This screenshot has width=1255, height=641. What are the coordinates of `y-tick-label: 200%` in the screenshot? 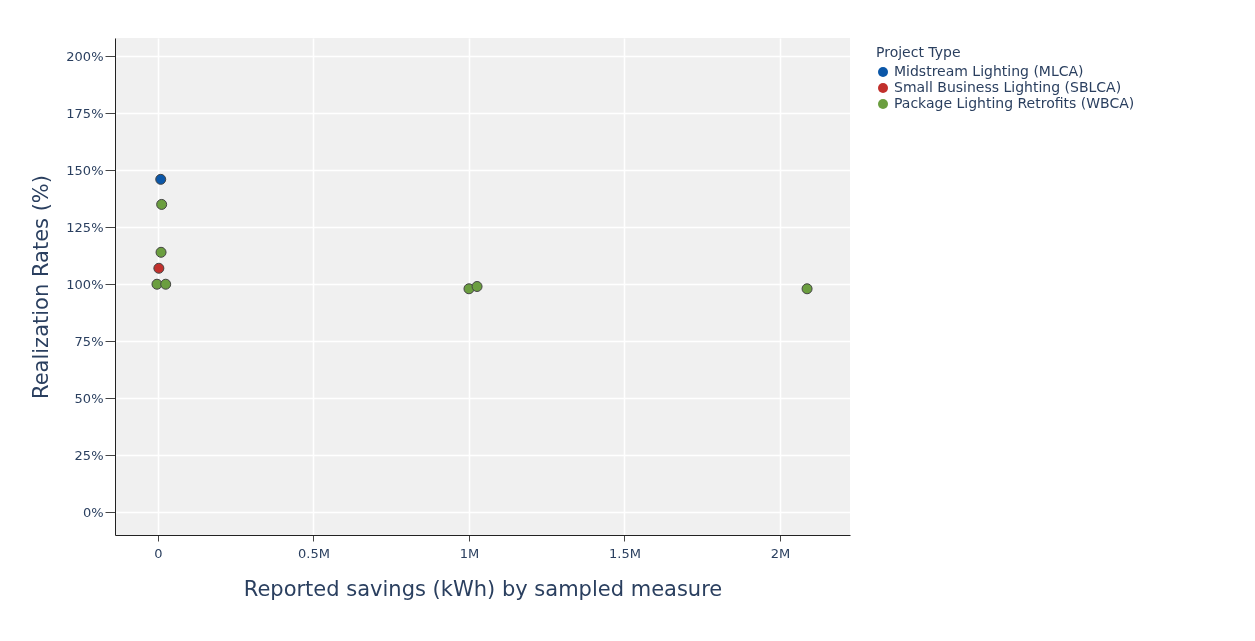 It's located at (85, 56).